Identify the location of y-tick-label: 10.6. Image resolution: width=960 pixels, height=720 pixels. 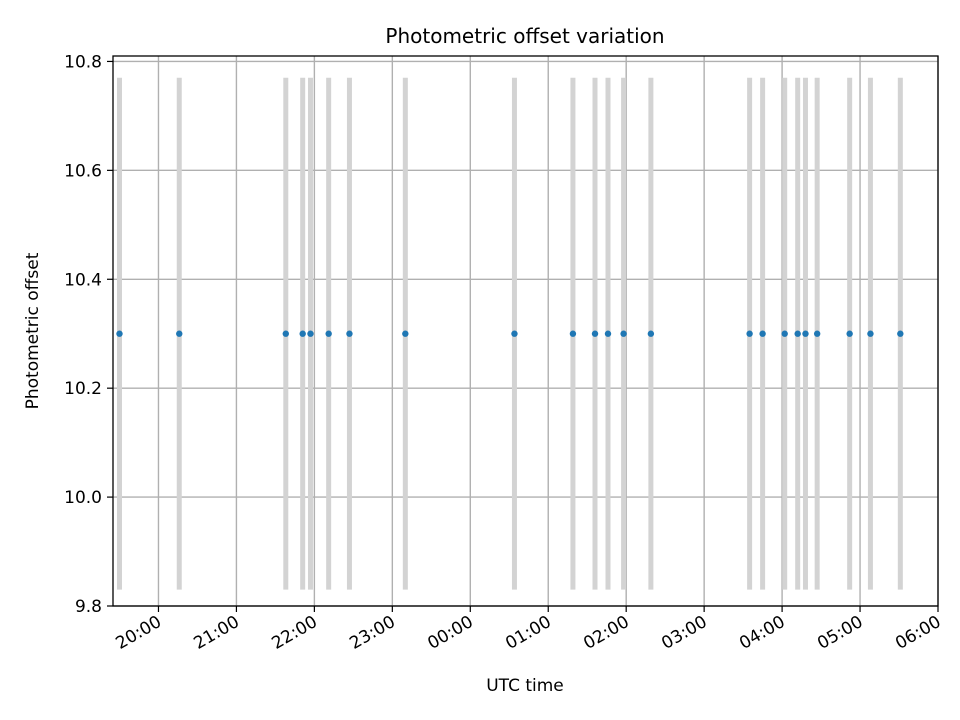
(83, 171).